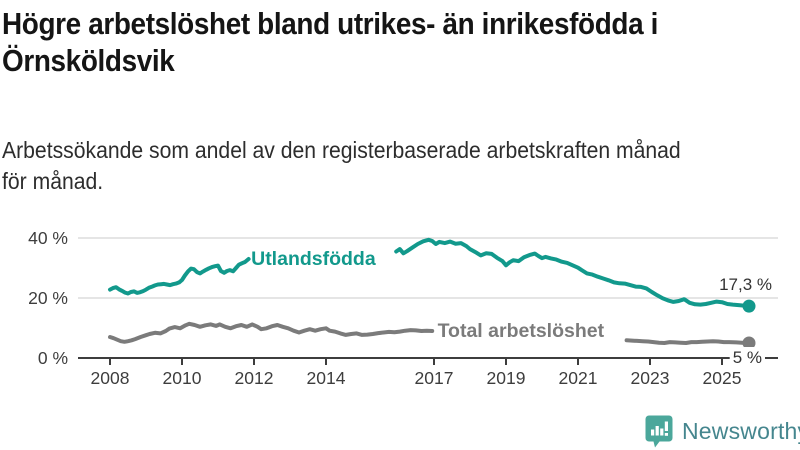 The width and height of the screenshot is (800, 450). What do you see at coordinates (506, 378) in the screenshot?
I see `x-tick-label: 2019` at bounding box center [506, 378].